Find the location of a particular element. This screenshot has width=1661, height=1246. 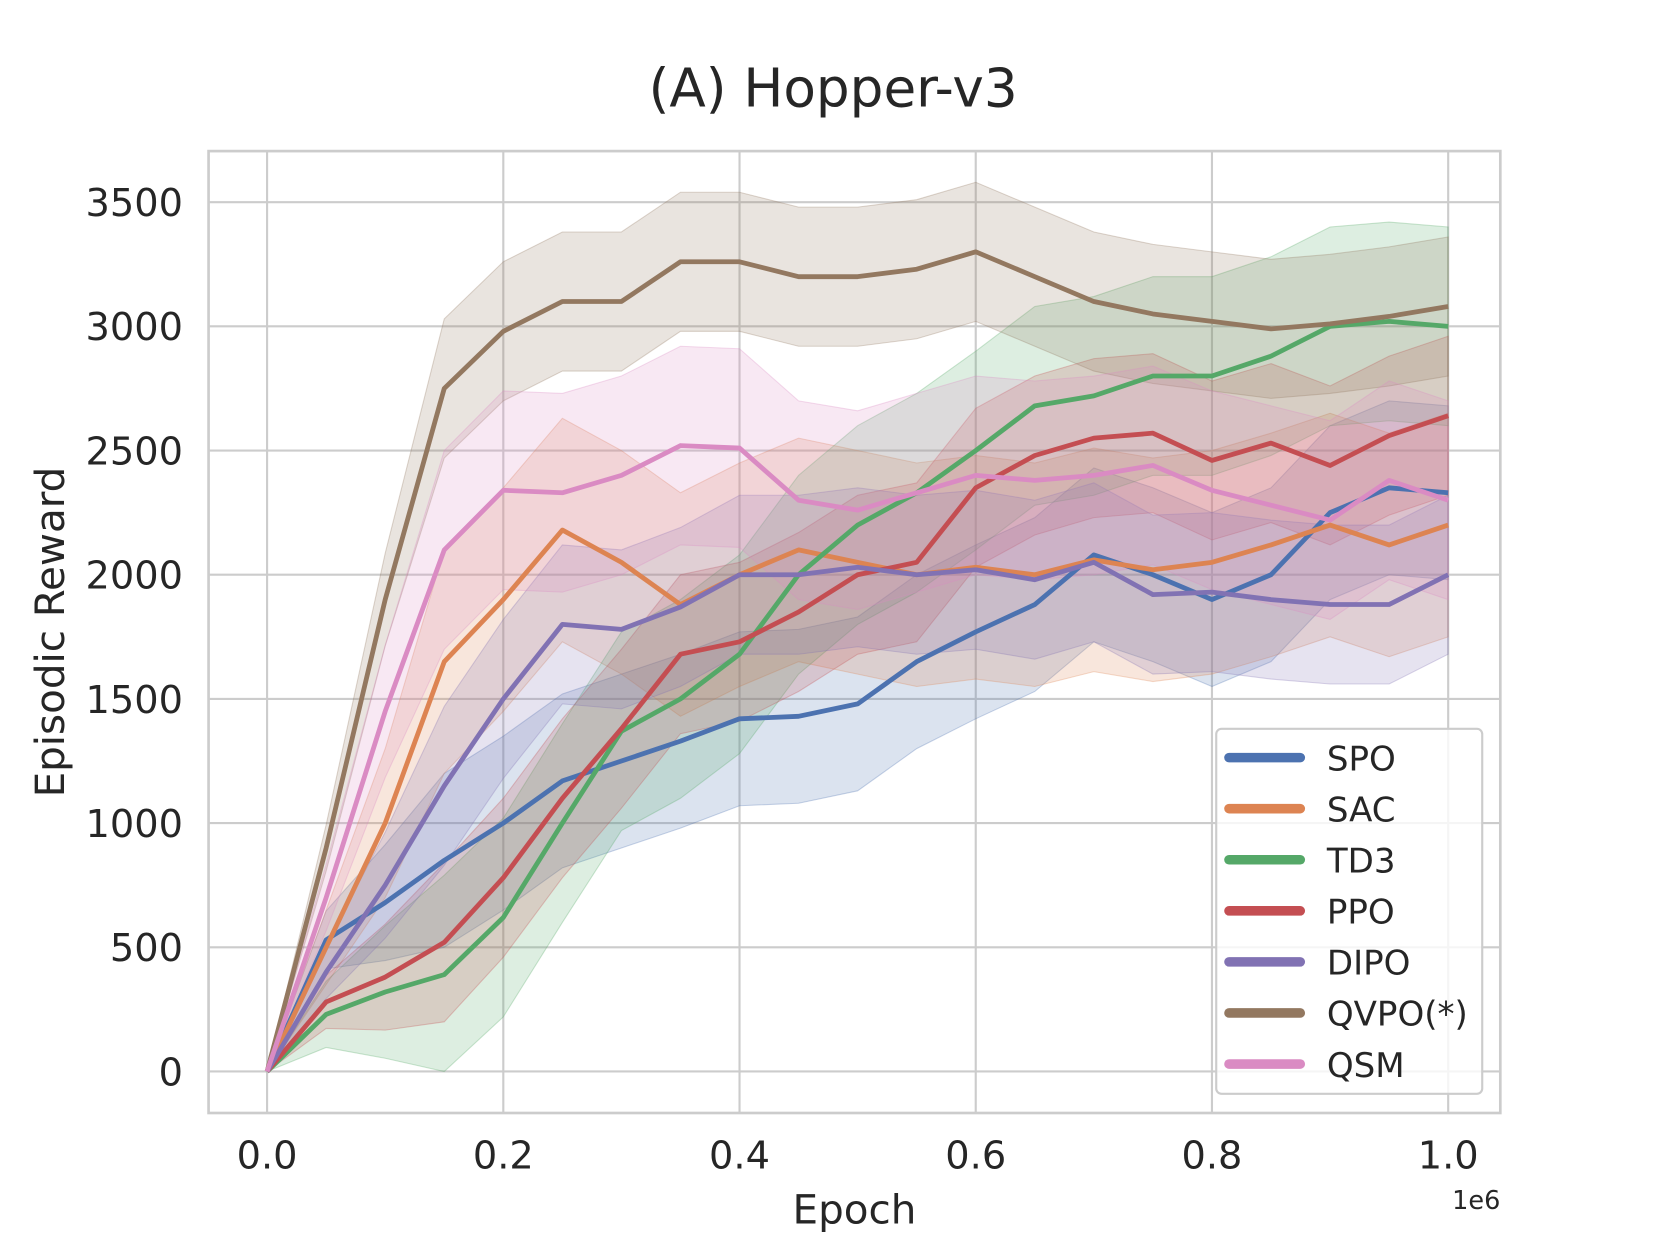

legend-label: QSM is located at coordinates (1366, 1066).